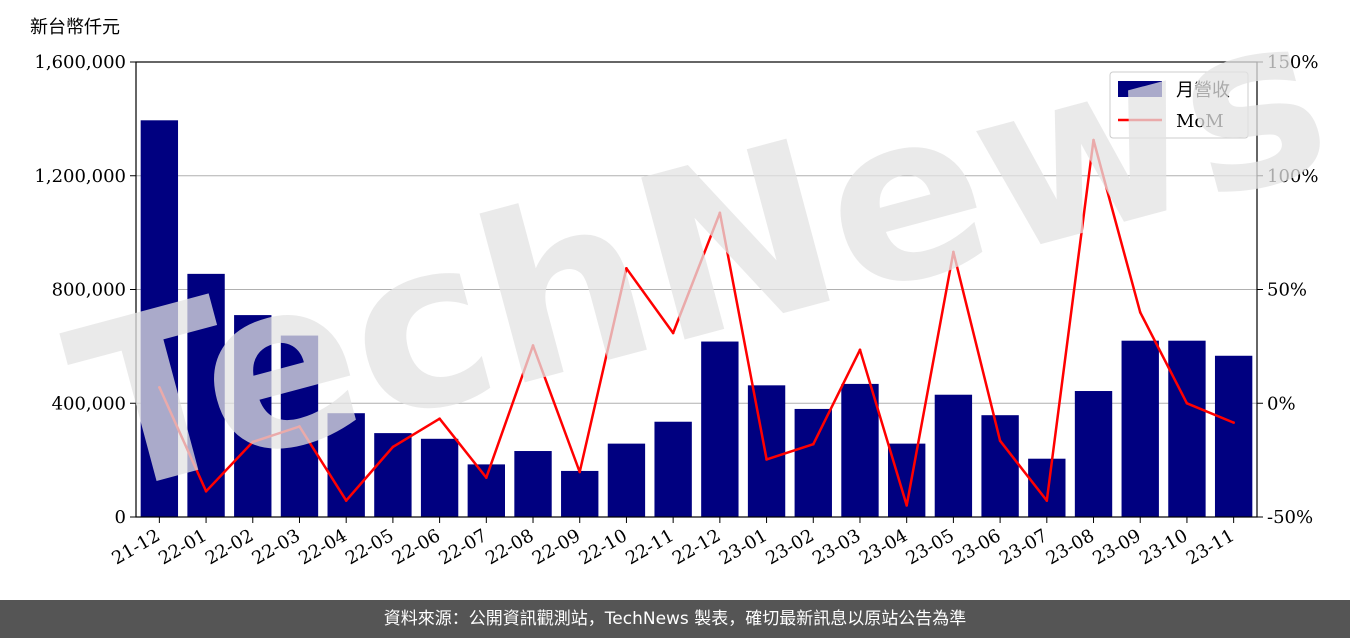  I want to click on legend-swatch-bar, so click(1140, 89).